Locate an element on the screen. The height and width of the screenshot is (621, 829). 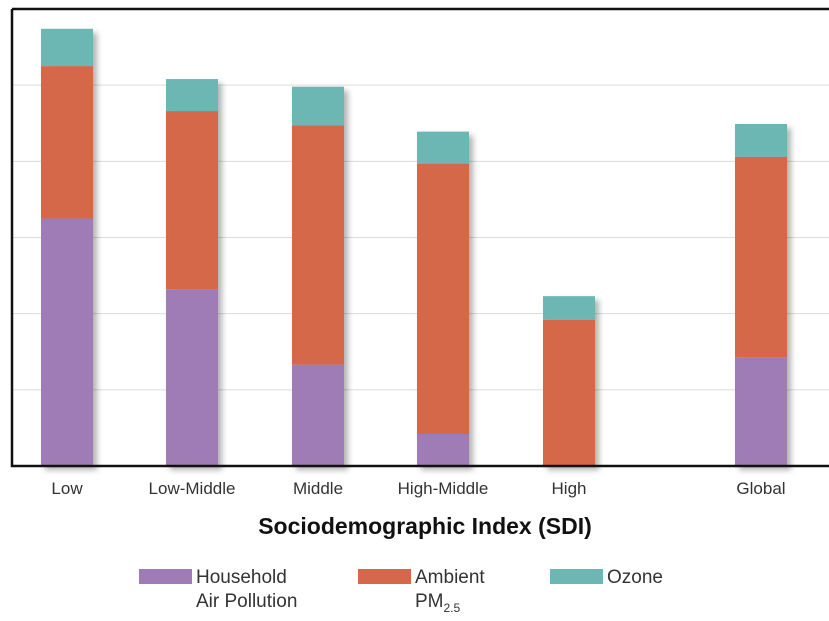
bar-stack-low-middle is located at coordinates (192, 272).